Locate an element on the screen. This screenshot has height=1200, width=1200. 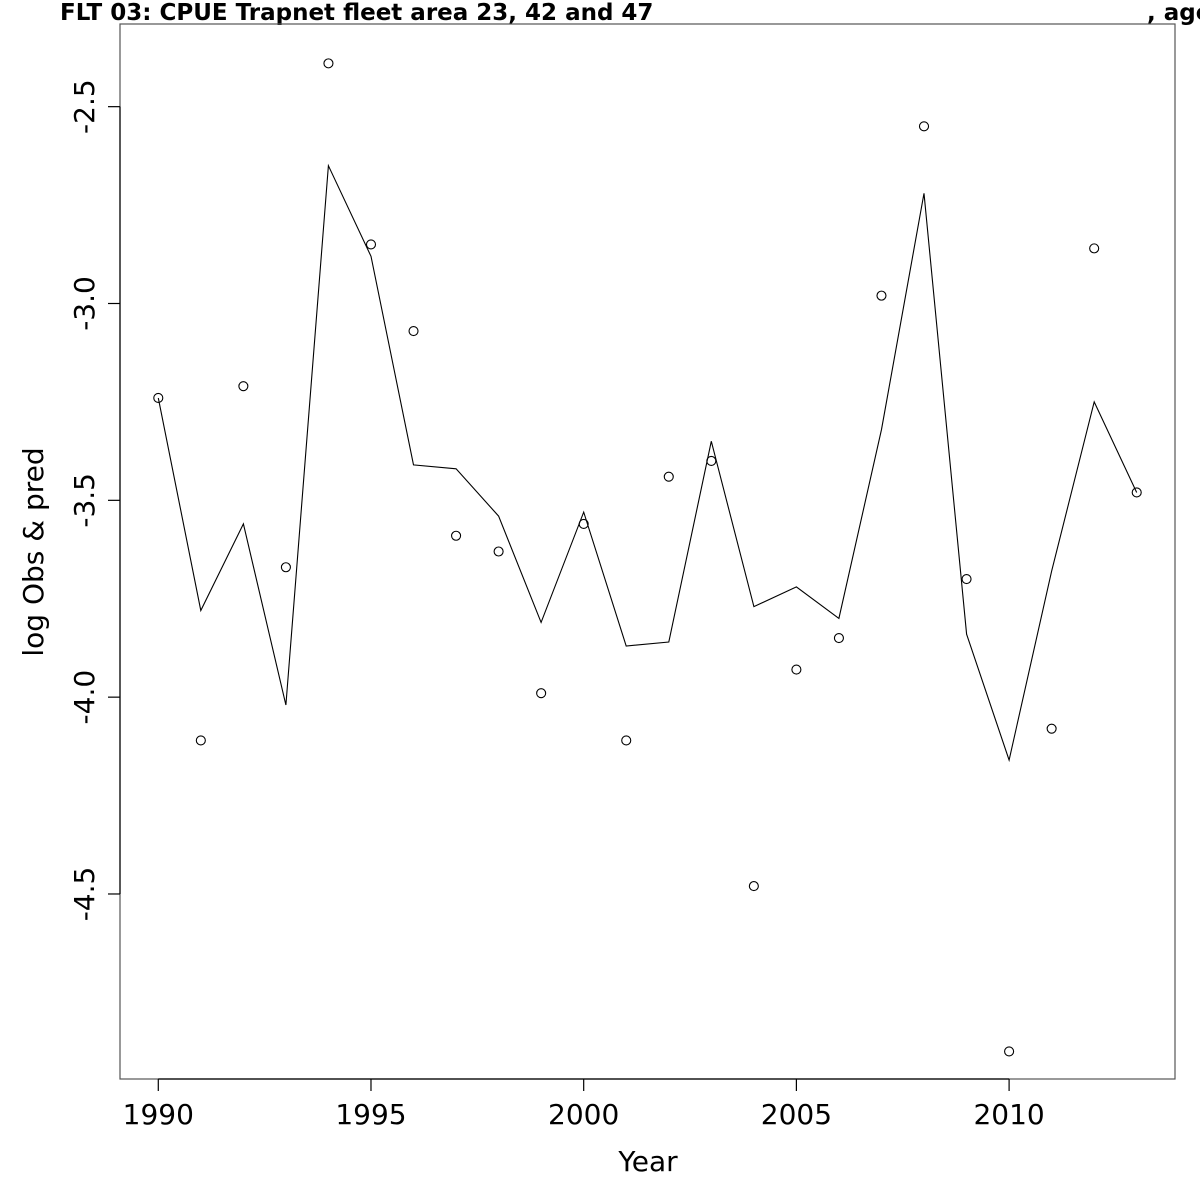
y-tick-label: -2.5 is located at coordinates (84, 106).